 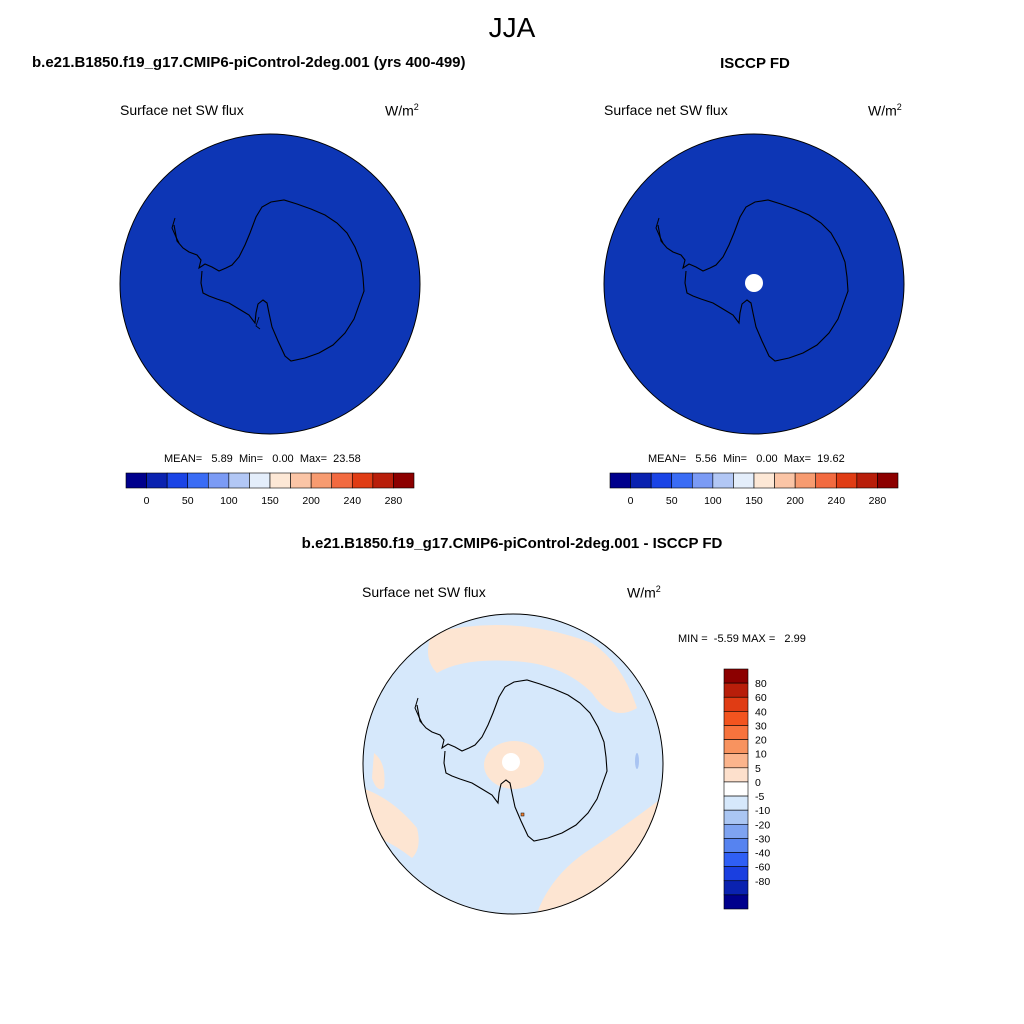 What do you see at coordinates (726, 639) in the screenshot?
I see `diff-min: -5.59` at bounding box center [726, 639].